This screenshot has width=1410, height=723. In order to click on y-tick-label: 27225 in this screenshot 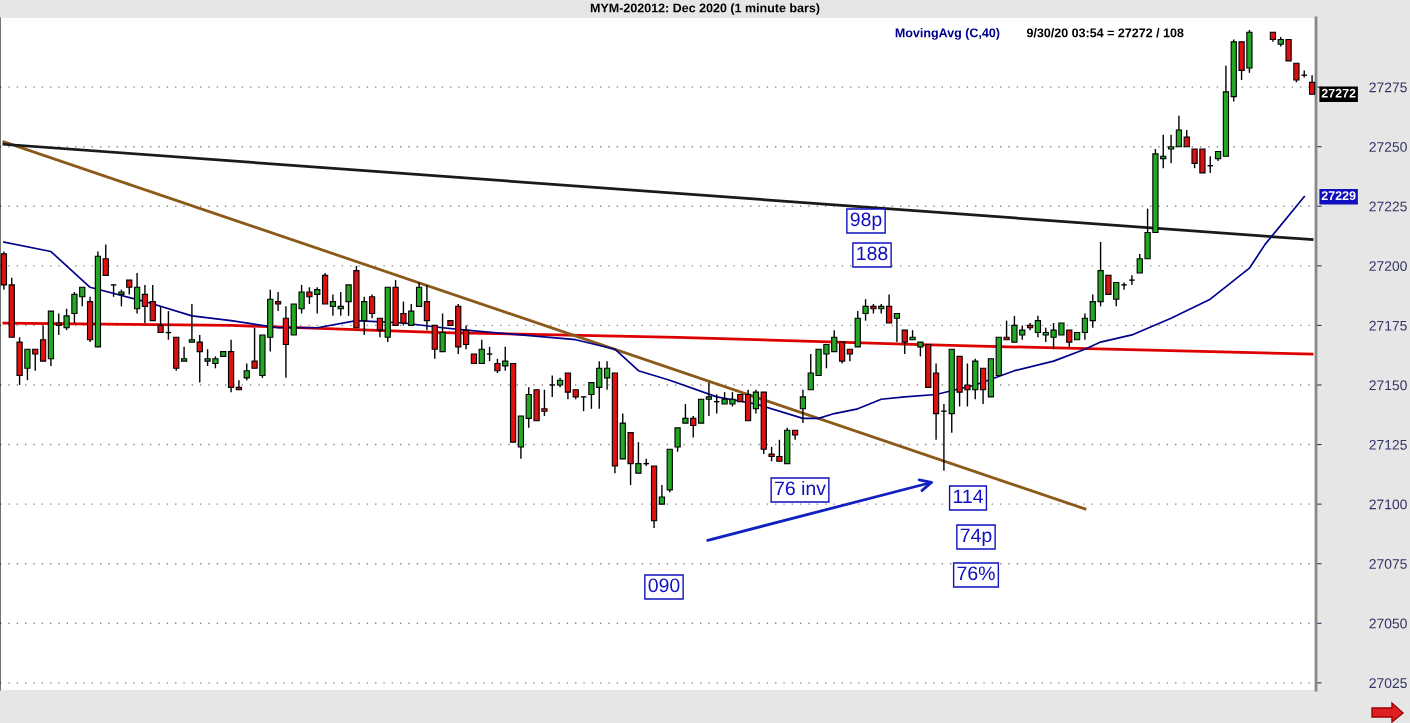, I will do `click(1388, 206)`.